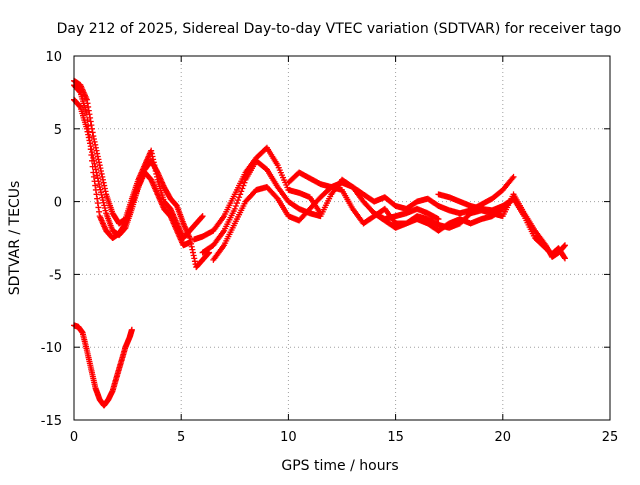 Image resolution: width=640 pixels, height=485 pixels. I want to click on series-track-a, so click(138, 159).